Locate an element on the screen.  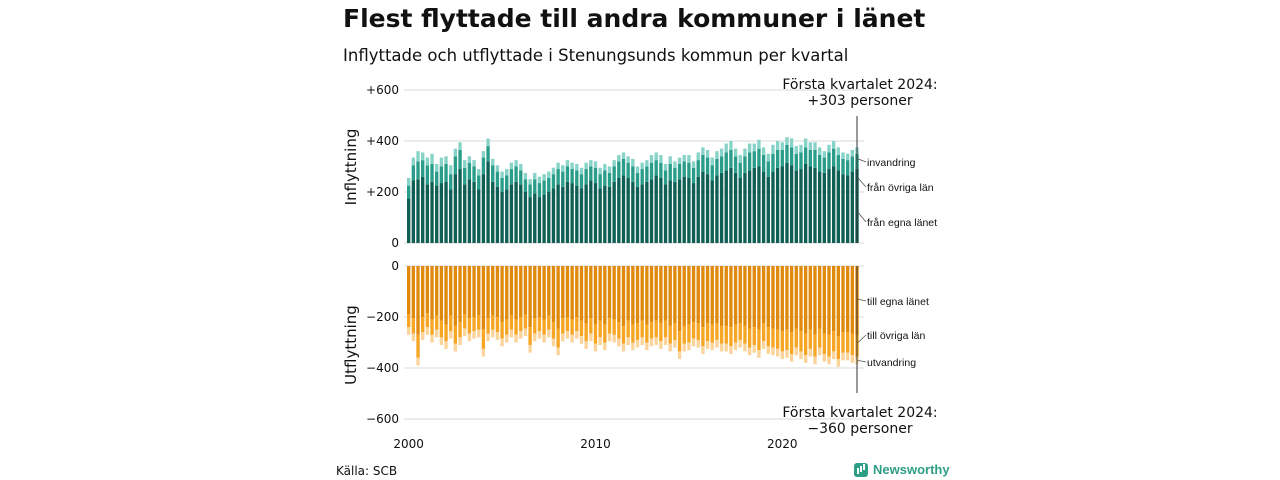
brand: Newsworthy is located at coordinates (902, 469).